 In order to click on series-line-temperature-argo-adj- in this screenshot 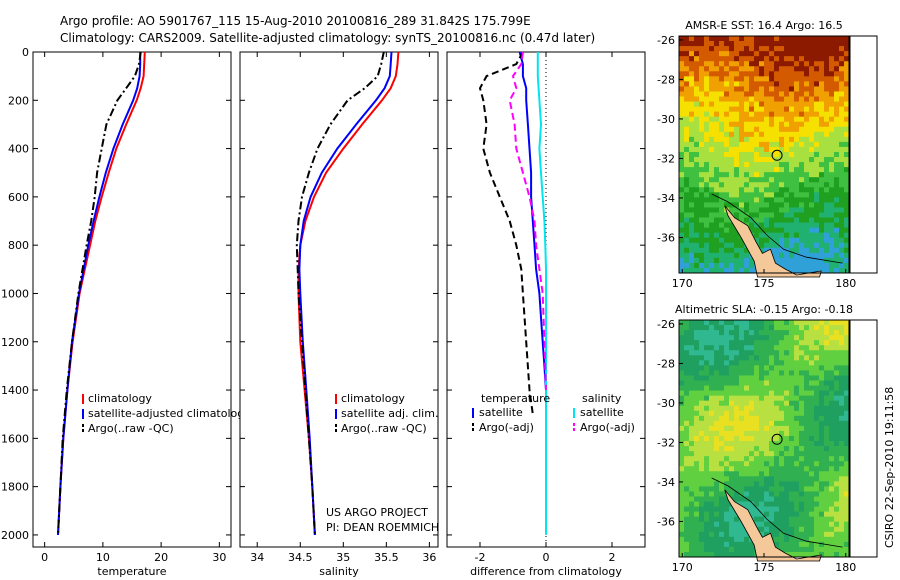, I will do `click(506, 233)`.